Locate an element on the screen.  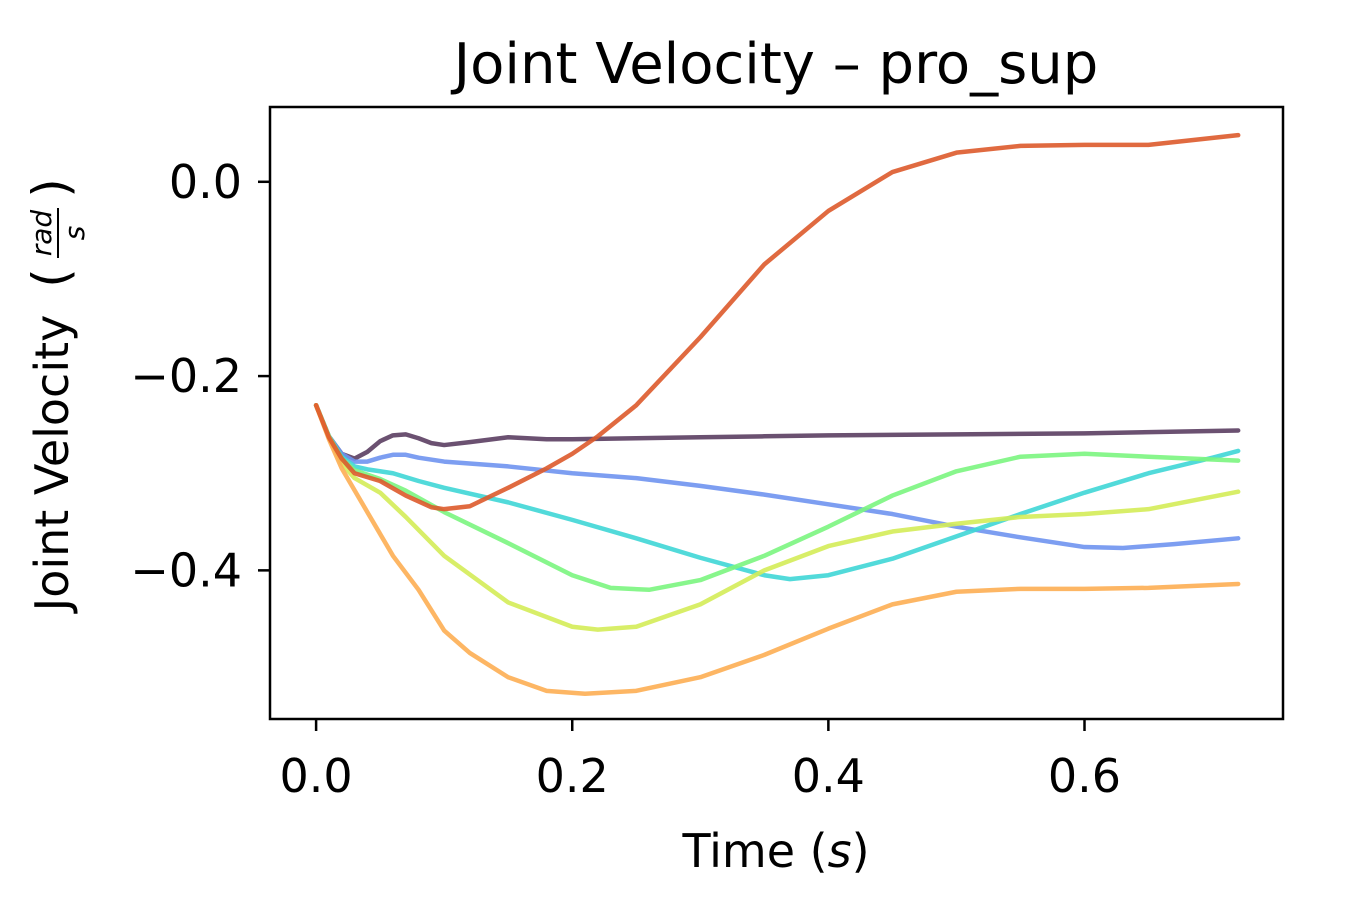
y-axis-label: Joint Velocity ( rad s ) is located at coordinates (56, 396).